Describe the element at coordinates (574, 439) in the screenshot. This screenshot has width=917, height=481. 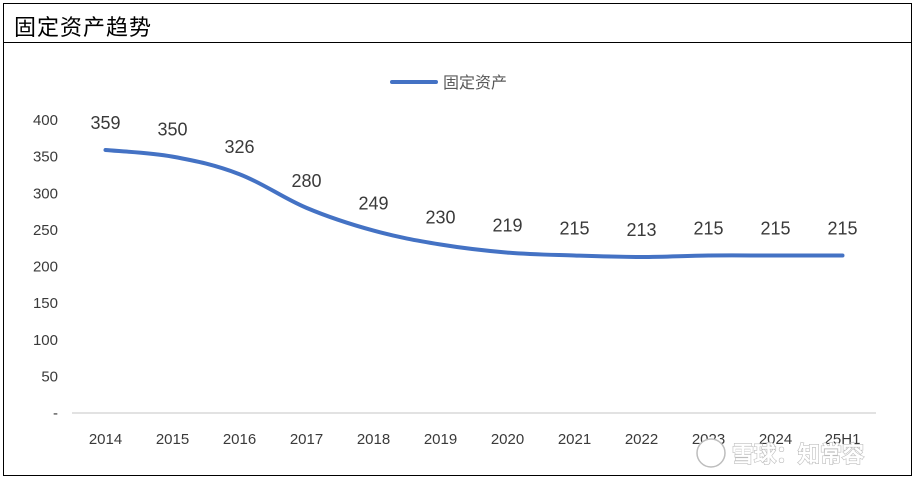
I see `x-tick-label: 2021` at that location.